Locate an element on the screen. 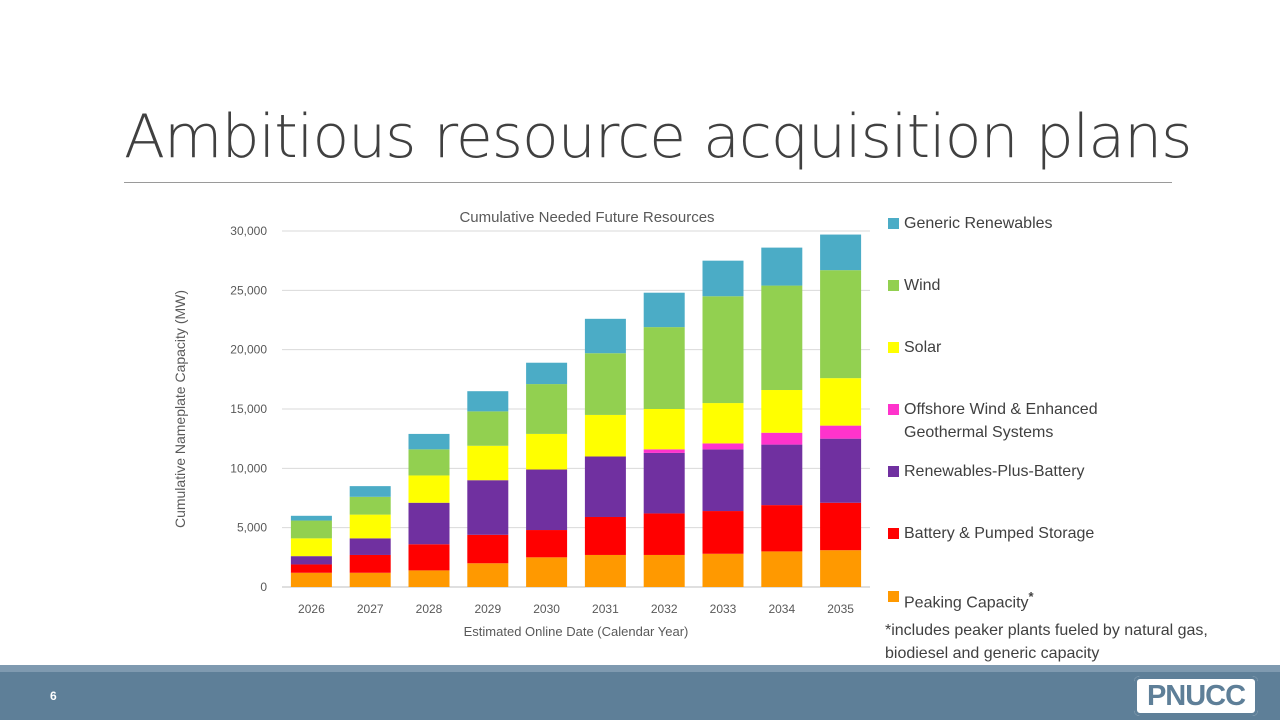  x-tick-label: 2026 is located at coordinates (311, 609).